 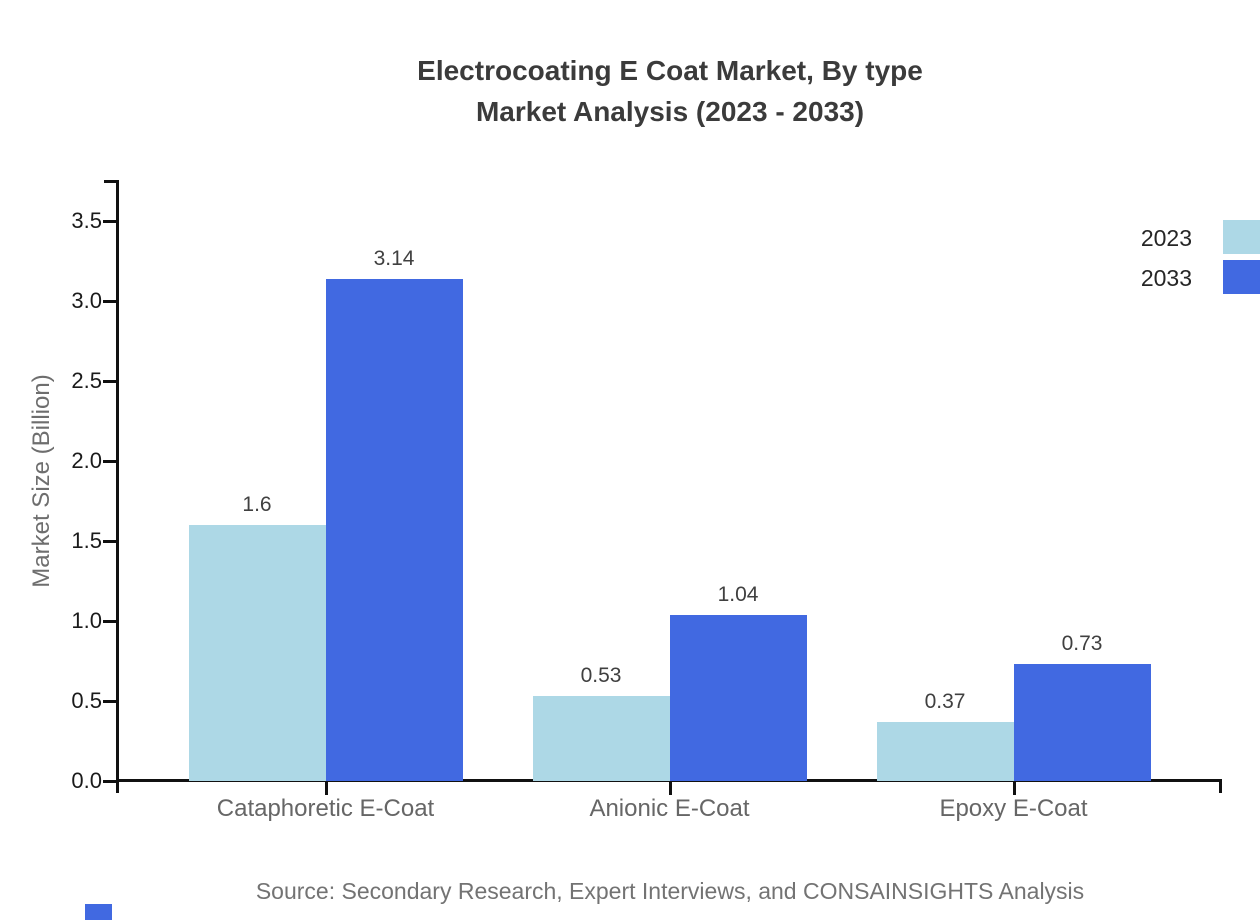 I want to click on legend-swatch-2033, so click(x=1241, y=277).